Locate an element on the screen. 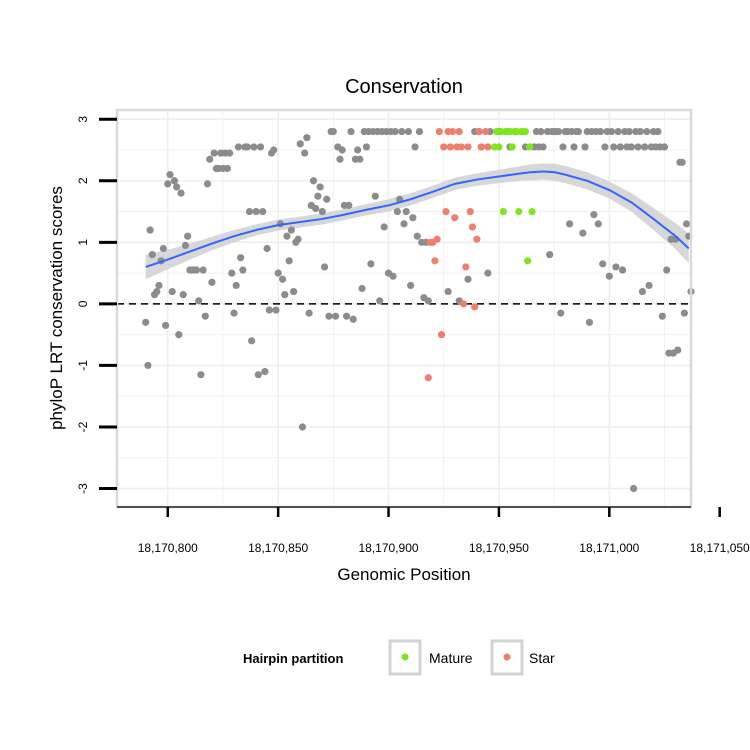 The height and width of the screenshot is (750, 750). legend-label-star: Star is located at coordinates (542, 658).